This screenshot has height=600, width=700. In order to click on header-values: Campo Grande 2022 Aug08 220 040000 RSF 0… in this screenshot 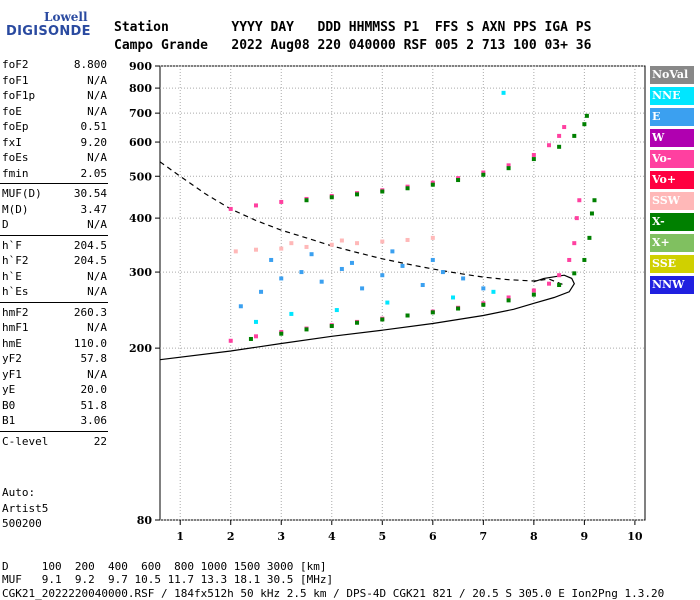, I will do `click(353, 45)`.